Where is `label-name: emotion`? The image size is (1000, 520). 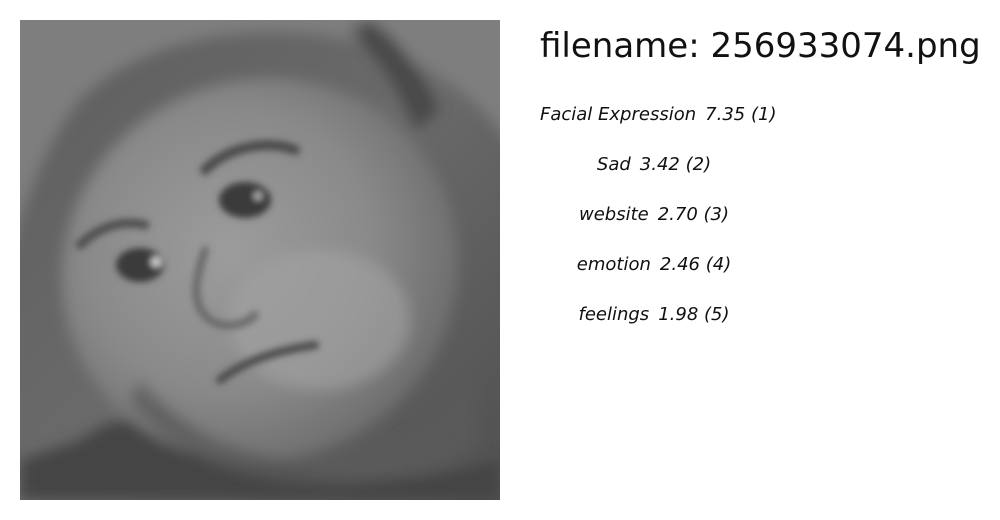
label-name: emotion is located at coordinates (613, 264).